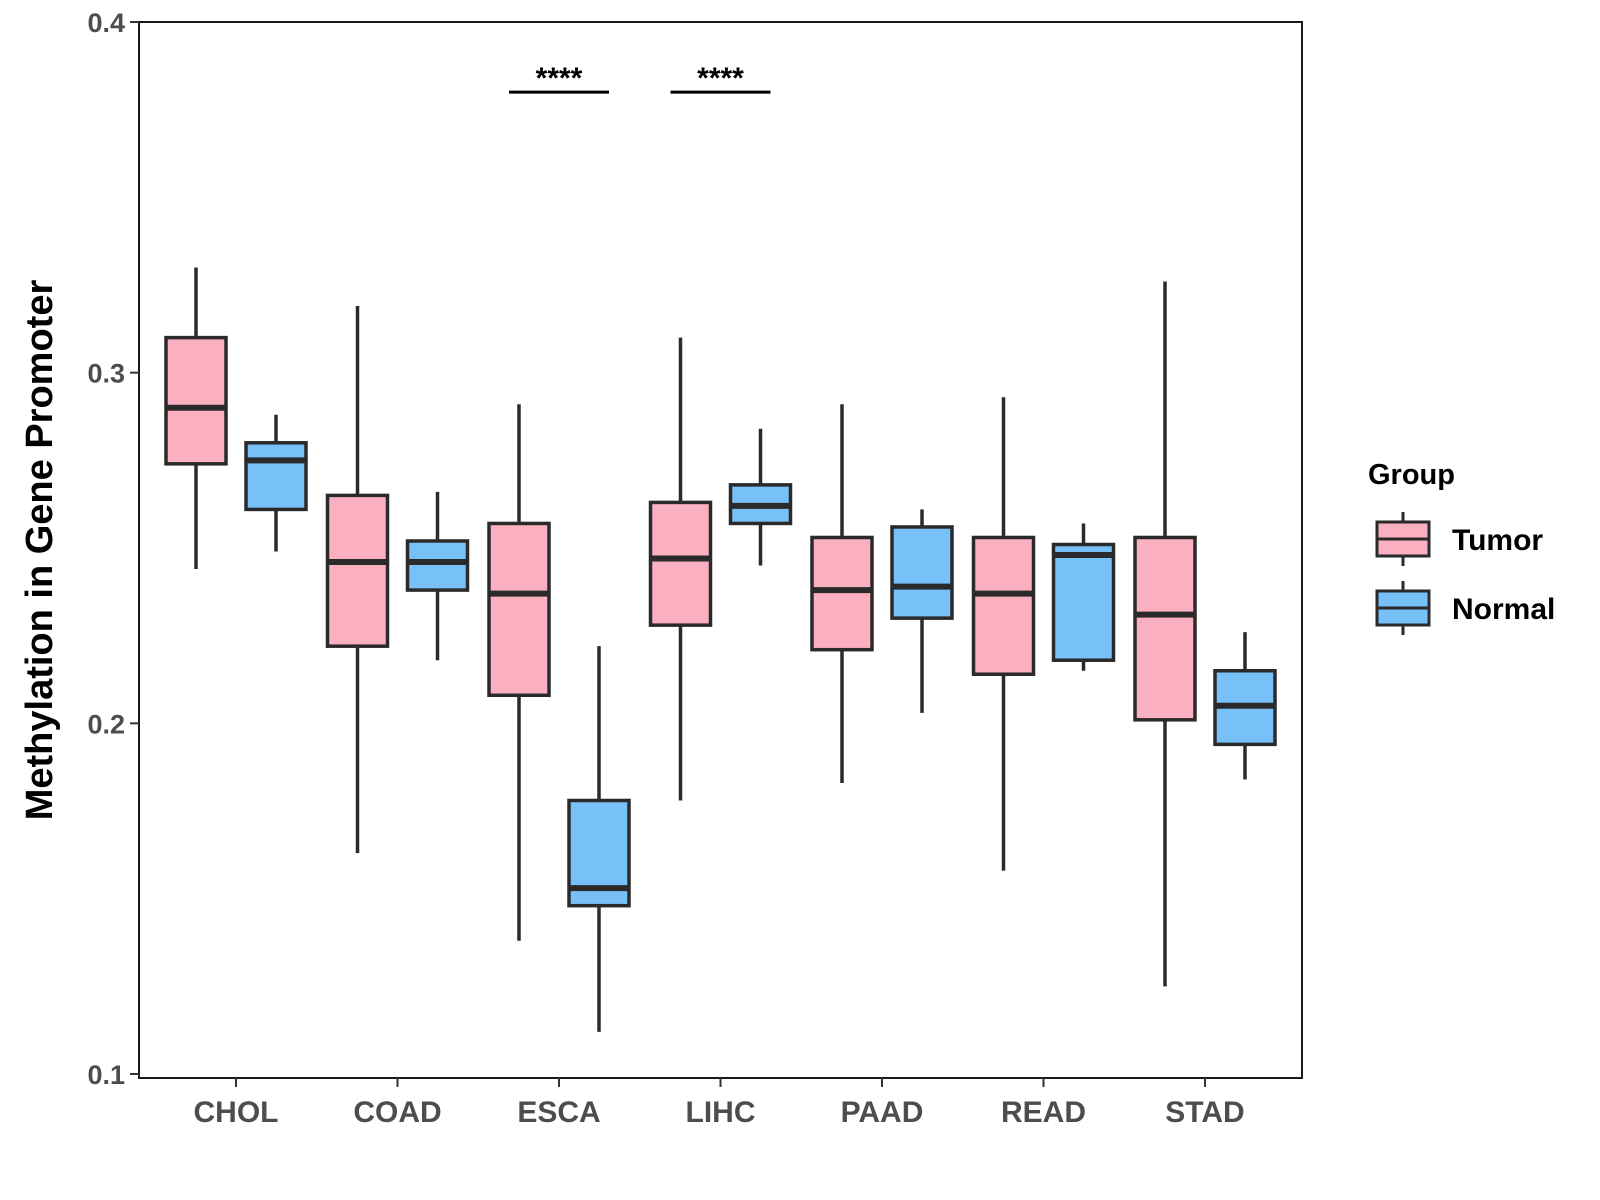 The image size is (1600, 1200). Describe the element at coordinates (882, 1112) in the screenshot. I see `x-category-label: PAAD` at that location.